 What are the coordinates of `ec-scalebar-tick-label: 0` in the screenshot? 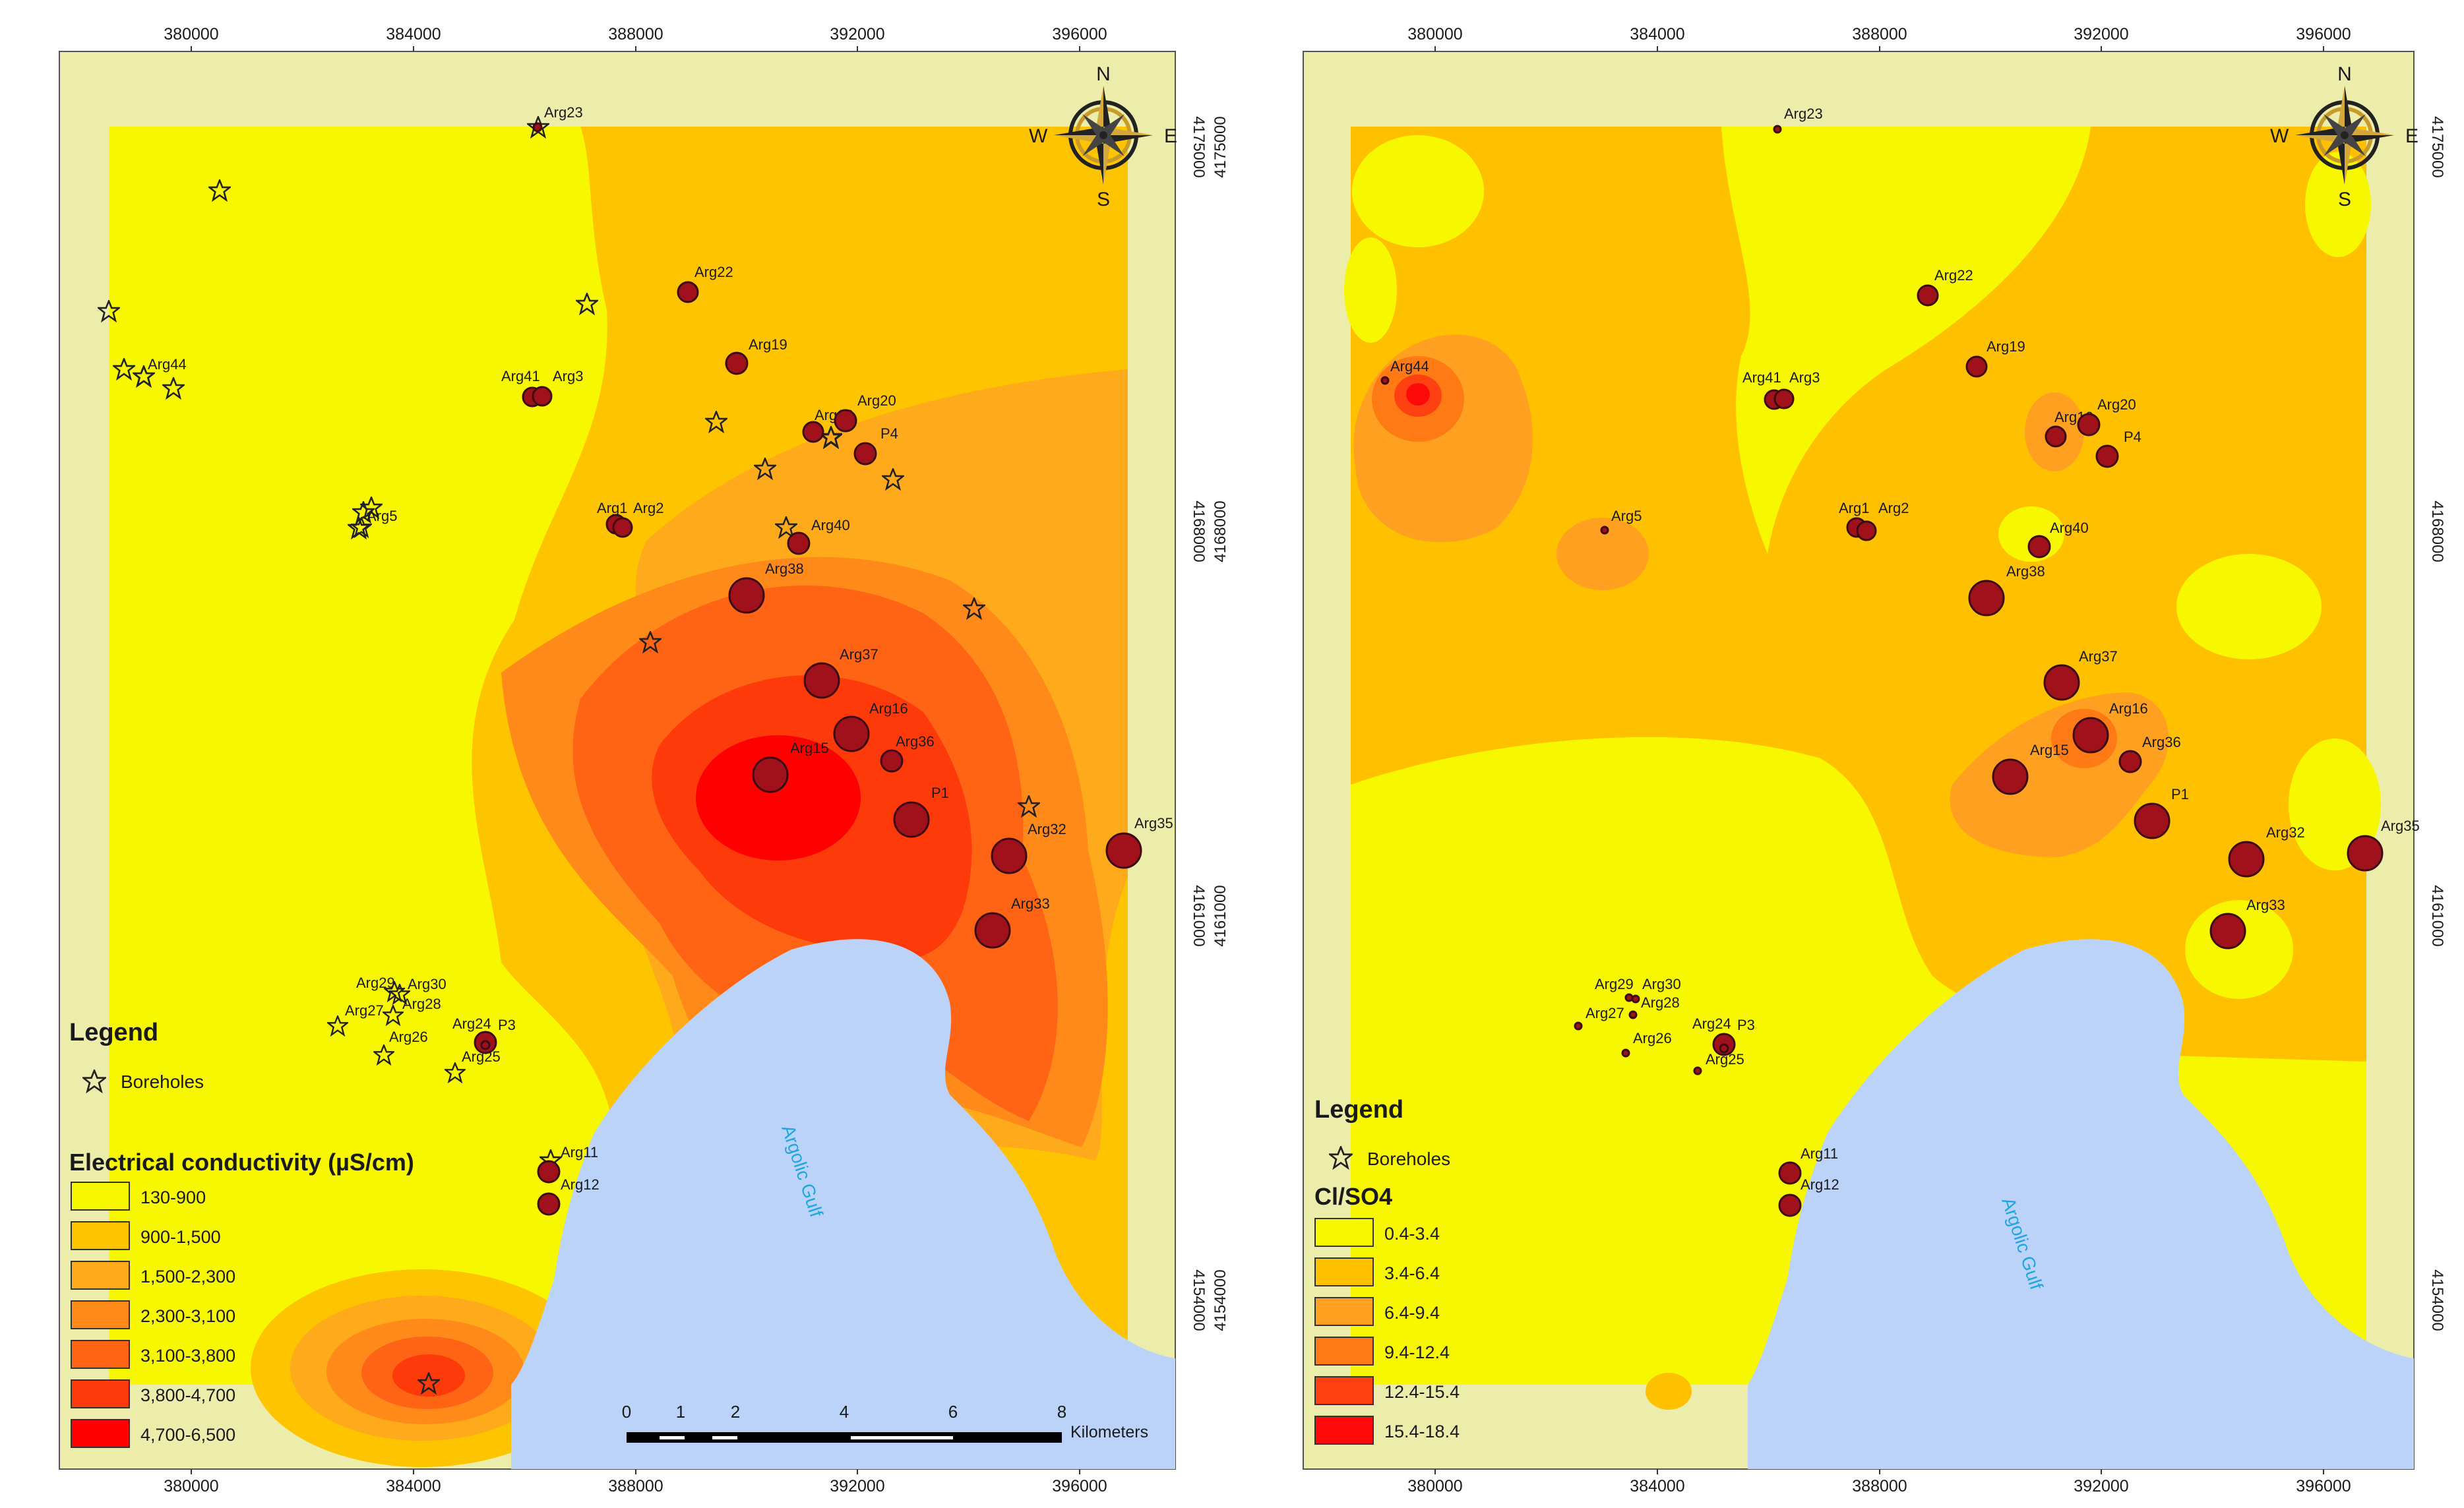 It's located at (626, 1412).